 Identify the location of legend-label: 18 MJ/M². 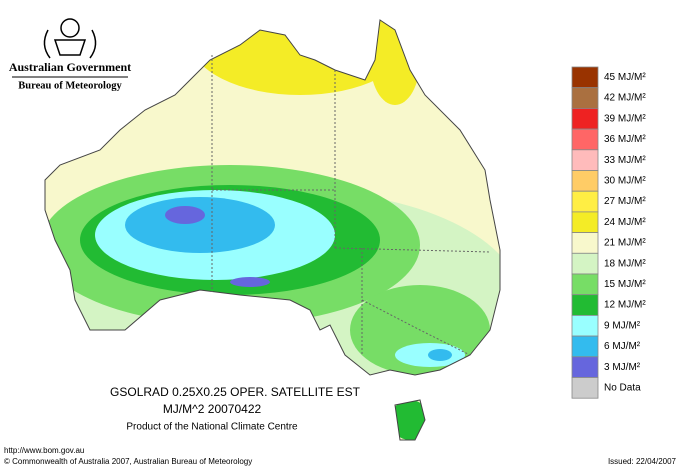
(625, 263).